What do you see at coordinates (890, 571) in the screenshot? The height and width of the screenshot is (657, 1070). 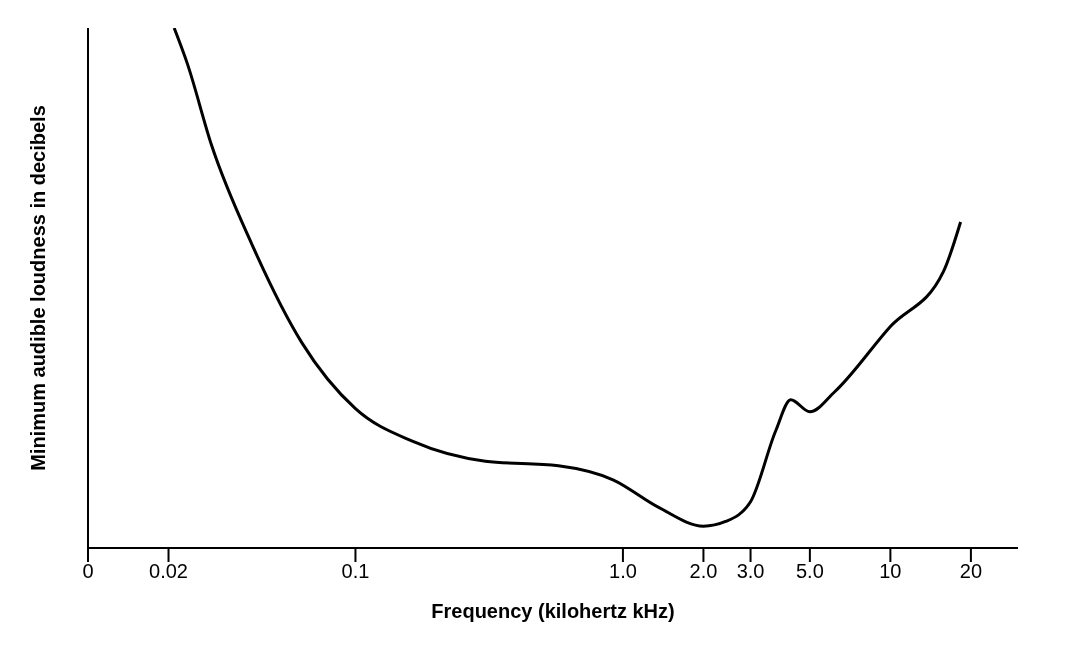 I see `x-tick-label: 10` at bounding box center [890, 571].